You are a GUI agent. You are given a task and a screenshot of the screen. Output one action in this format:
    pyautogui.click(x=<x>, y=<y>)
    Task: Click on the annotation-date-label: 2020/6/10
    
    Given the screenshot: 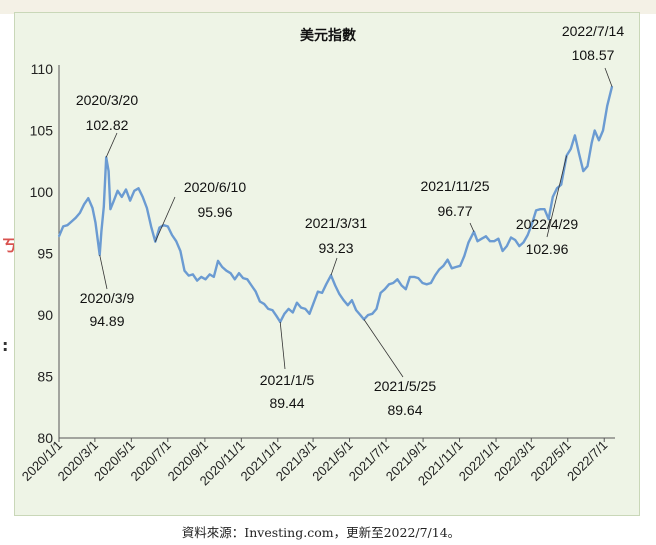 What is the action you would take?
    pyautogui.click(x=215, y=187)
    